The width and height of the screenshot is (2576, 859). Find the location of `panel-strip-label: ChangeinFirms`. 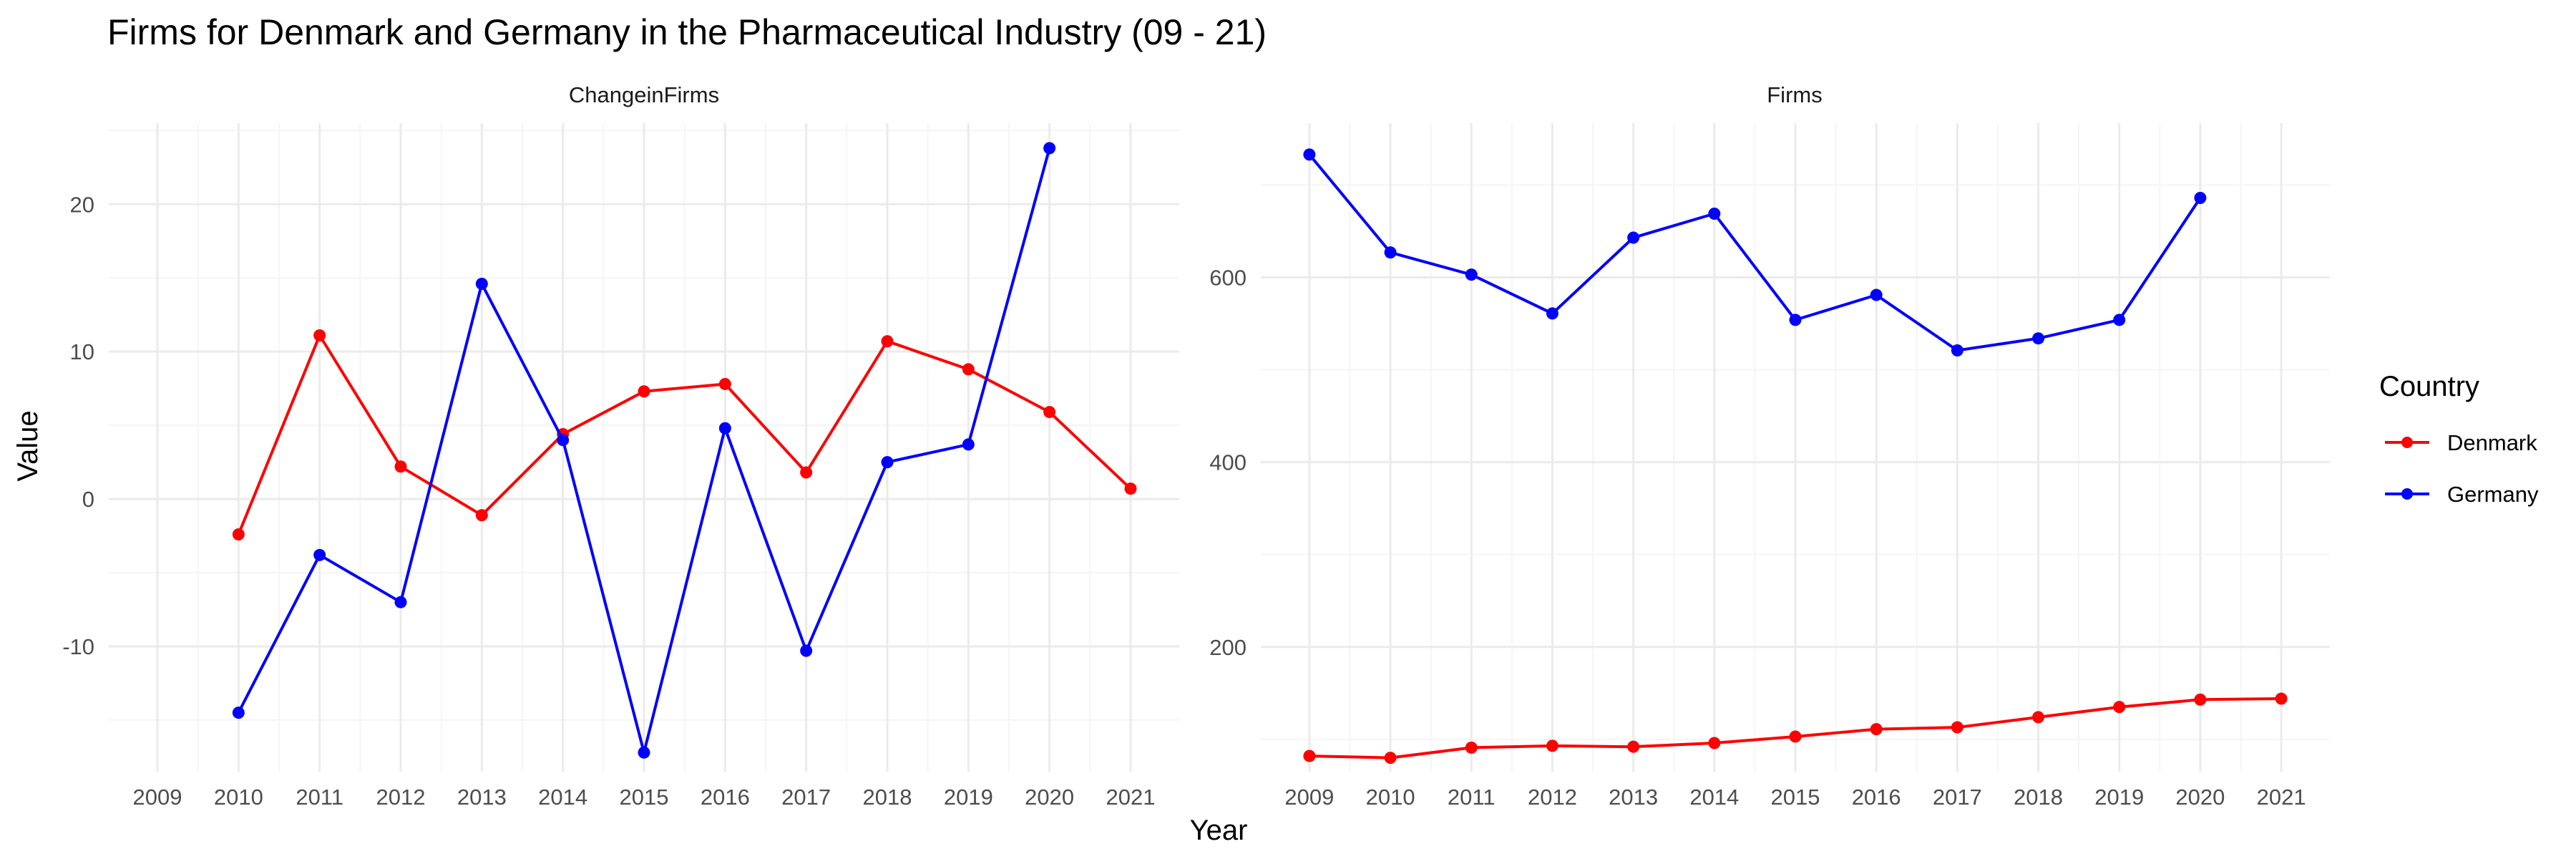

panel-strip-label: ChangeinFirms is located at coordinates (644, 94).